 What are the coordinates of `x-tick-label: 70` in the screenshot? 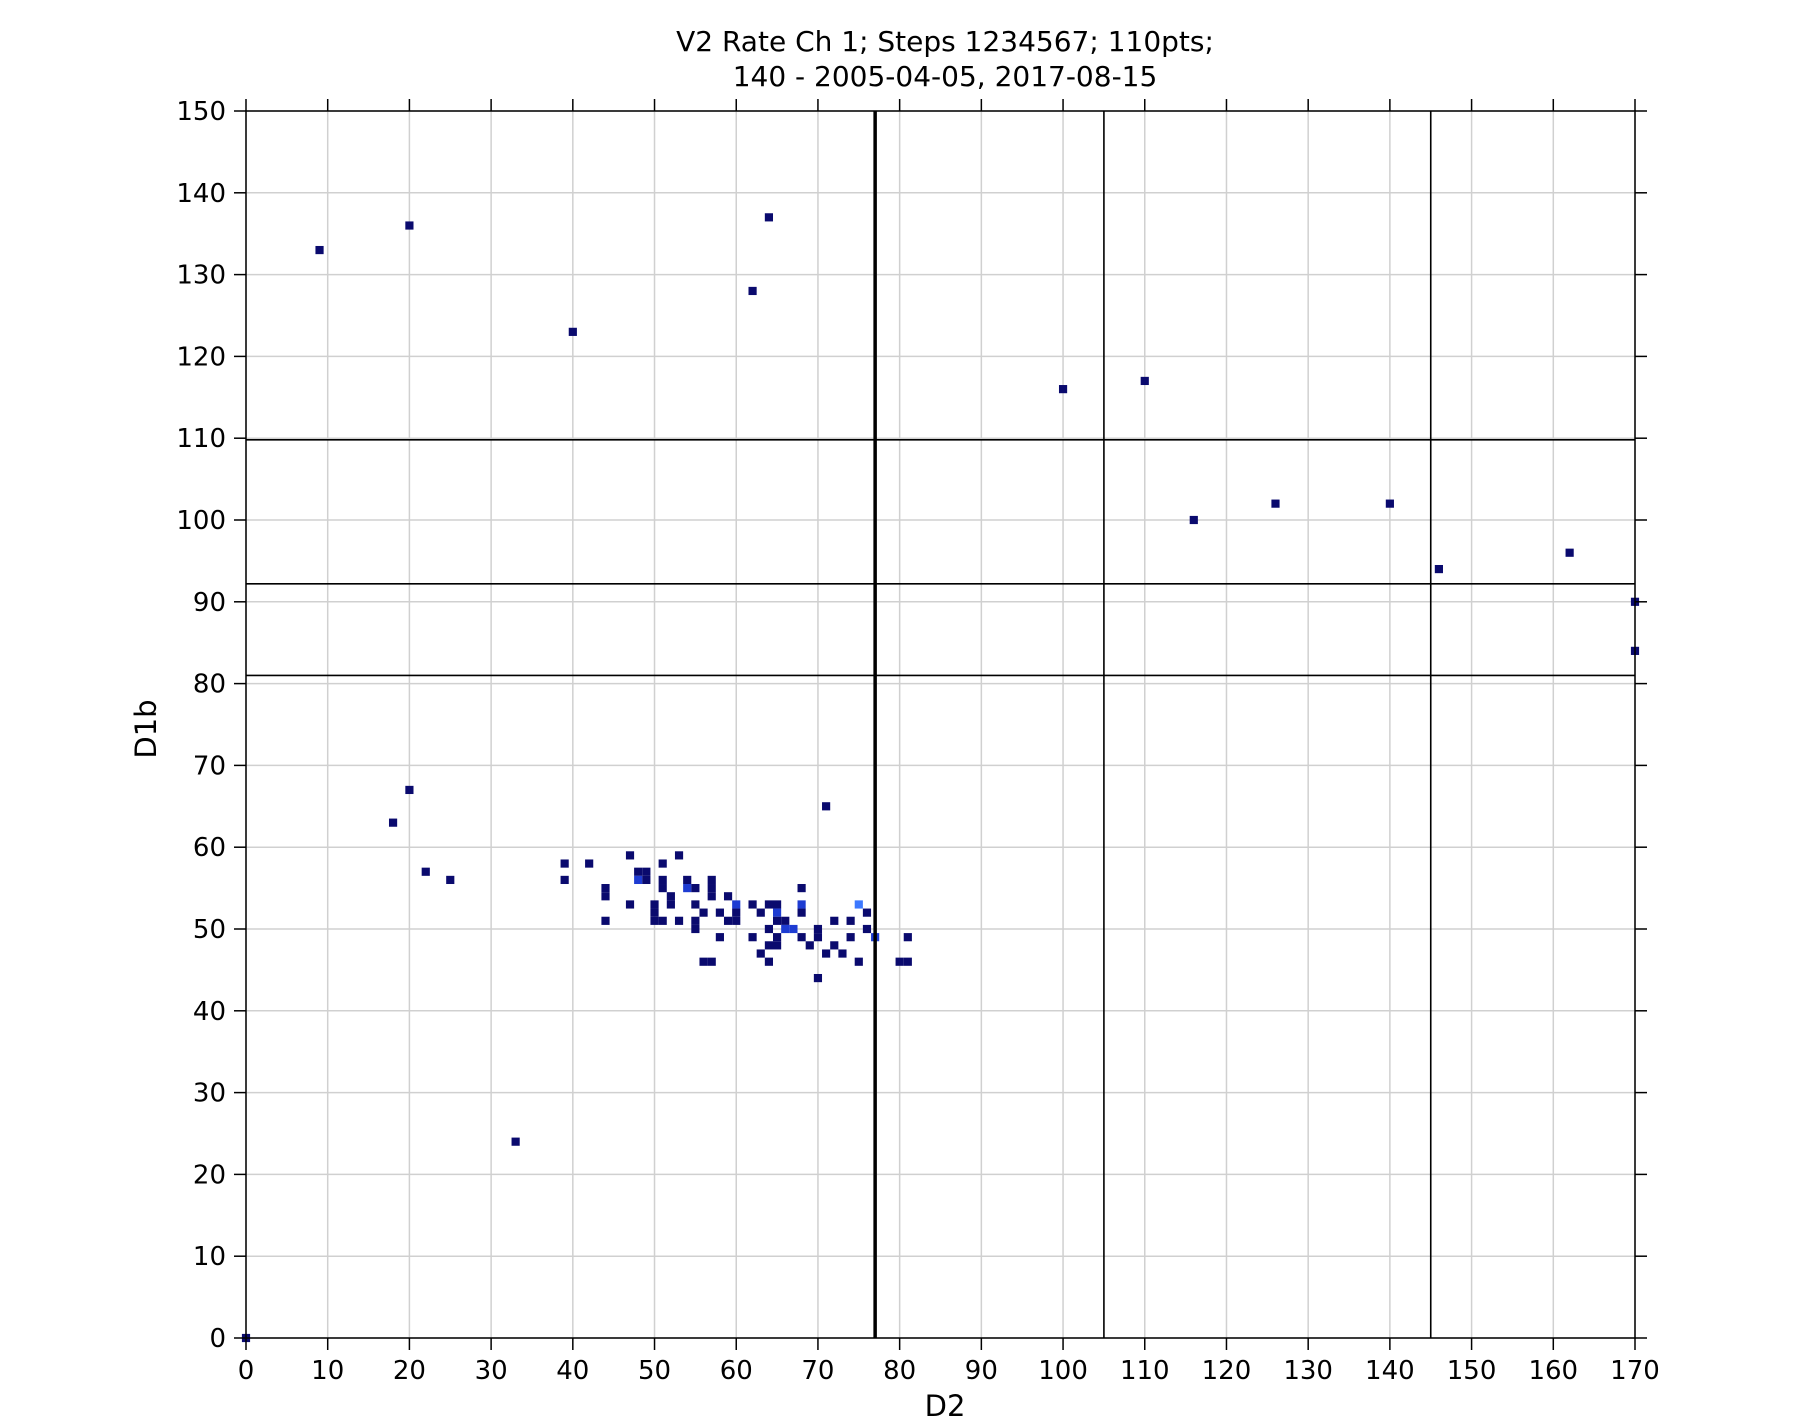 It's located at (817, 1371).